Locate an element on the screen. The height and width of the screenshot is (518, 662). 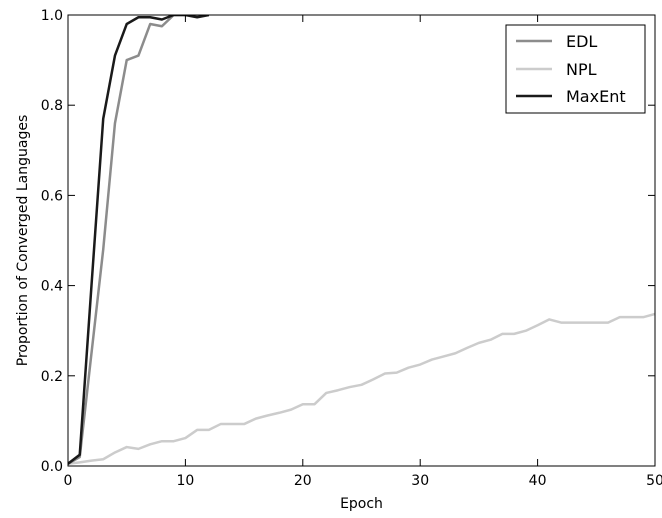
x-tick-label: 10 is located at coordinates (185, 481).